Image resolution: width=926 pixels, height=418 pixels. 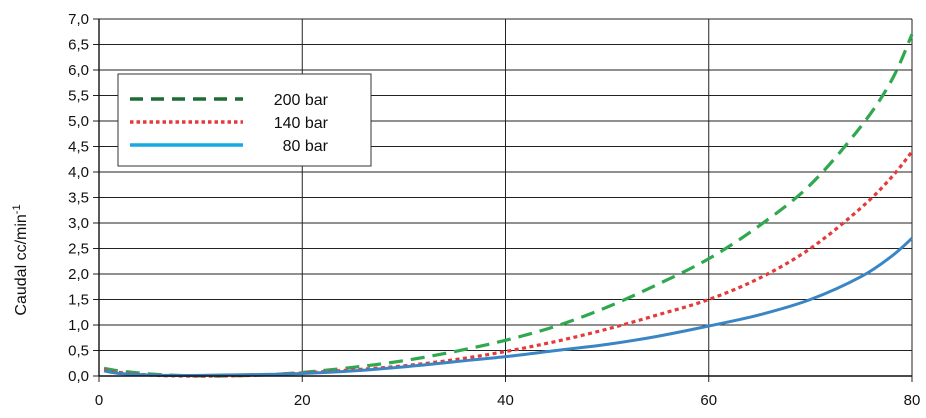 I want to click on x-tick-label: 20, so click(x=302, y=400).